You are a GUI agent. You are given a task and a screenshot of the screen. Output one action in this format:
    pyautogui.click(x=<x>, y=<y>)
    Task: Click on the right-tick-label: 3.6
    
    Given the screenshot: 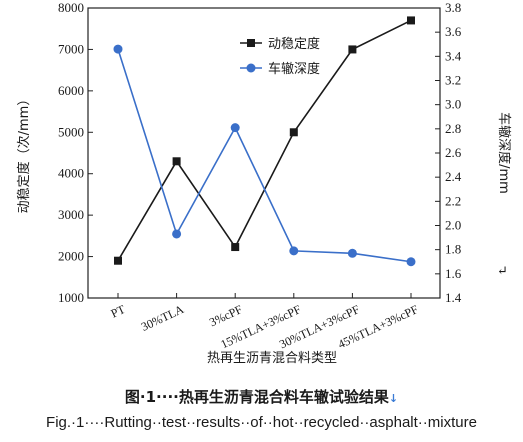 What is the action you would take?
    pyautogui.click(x=453, y=31)
    